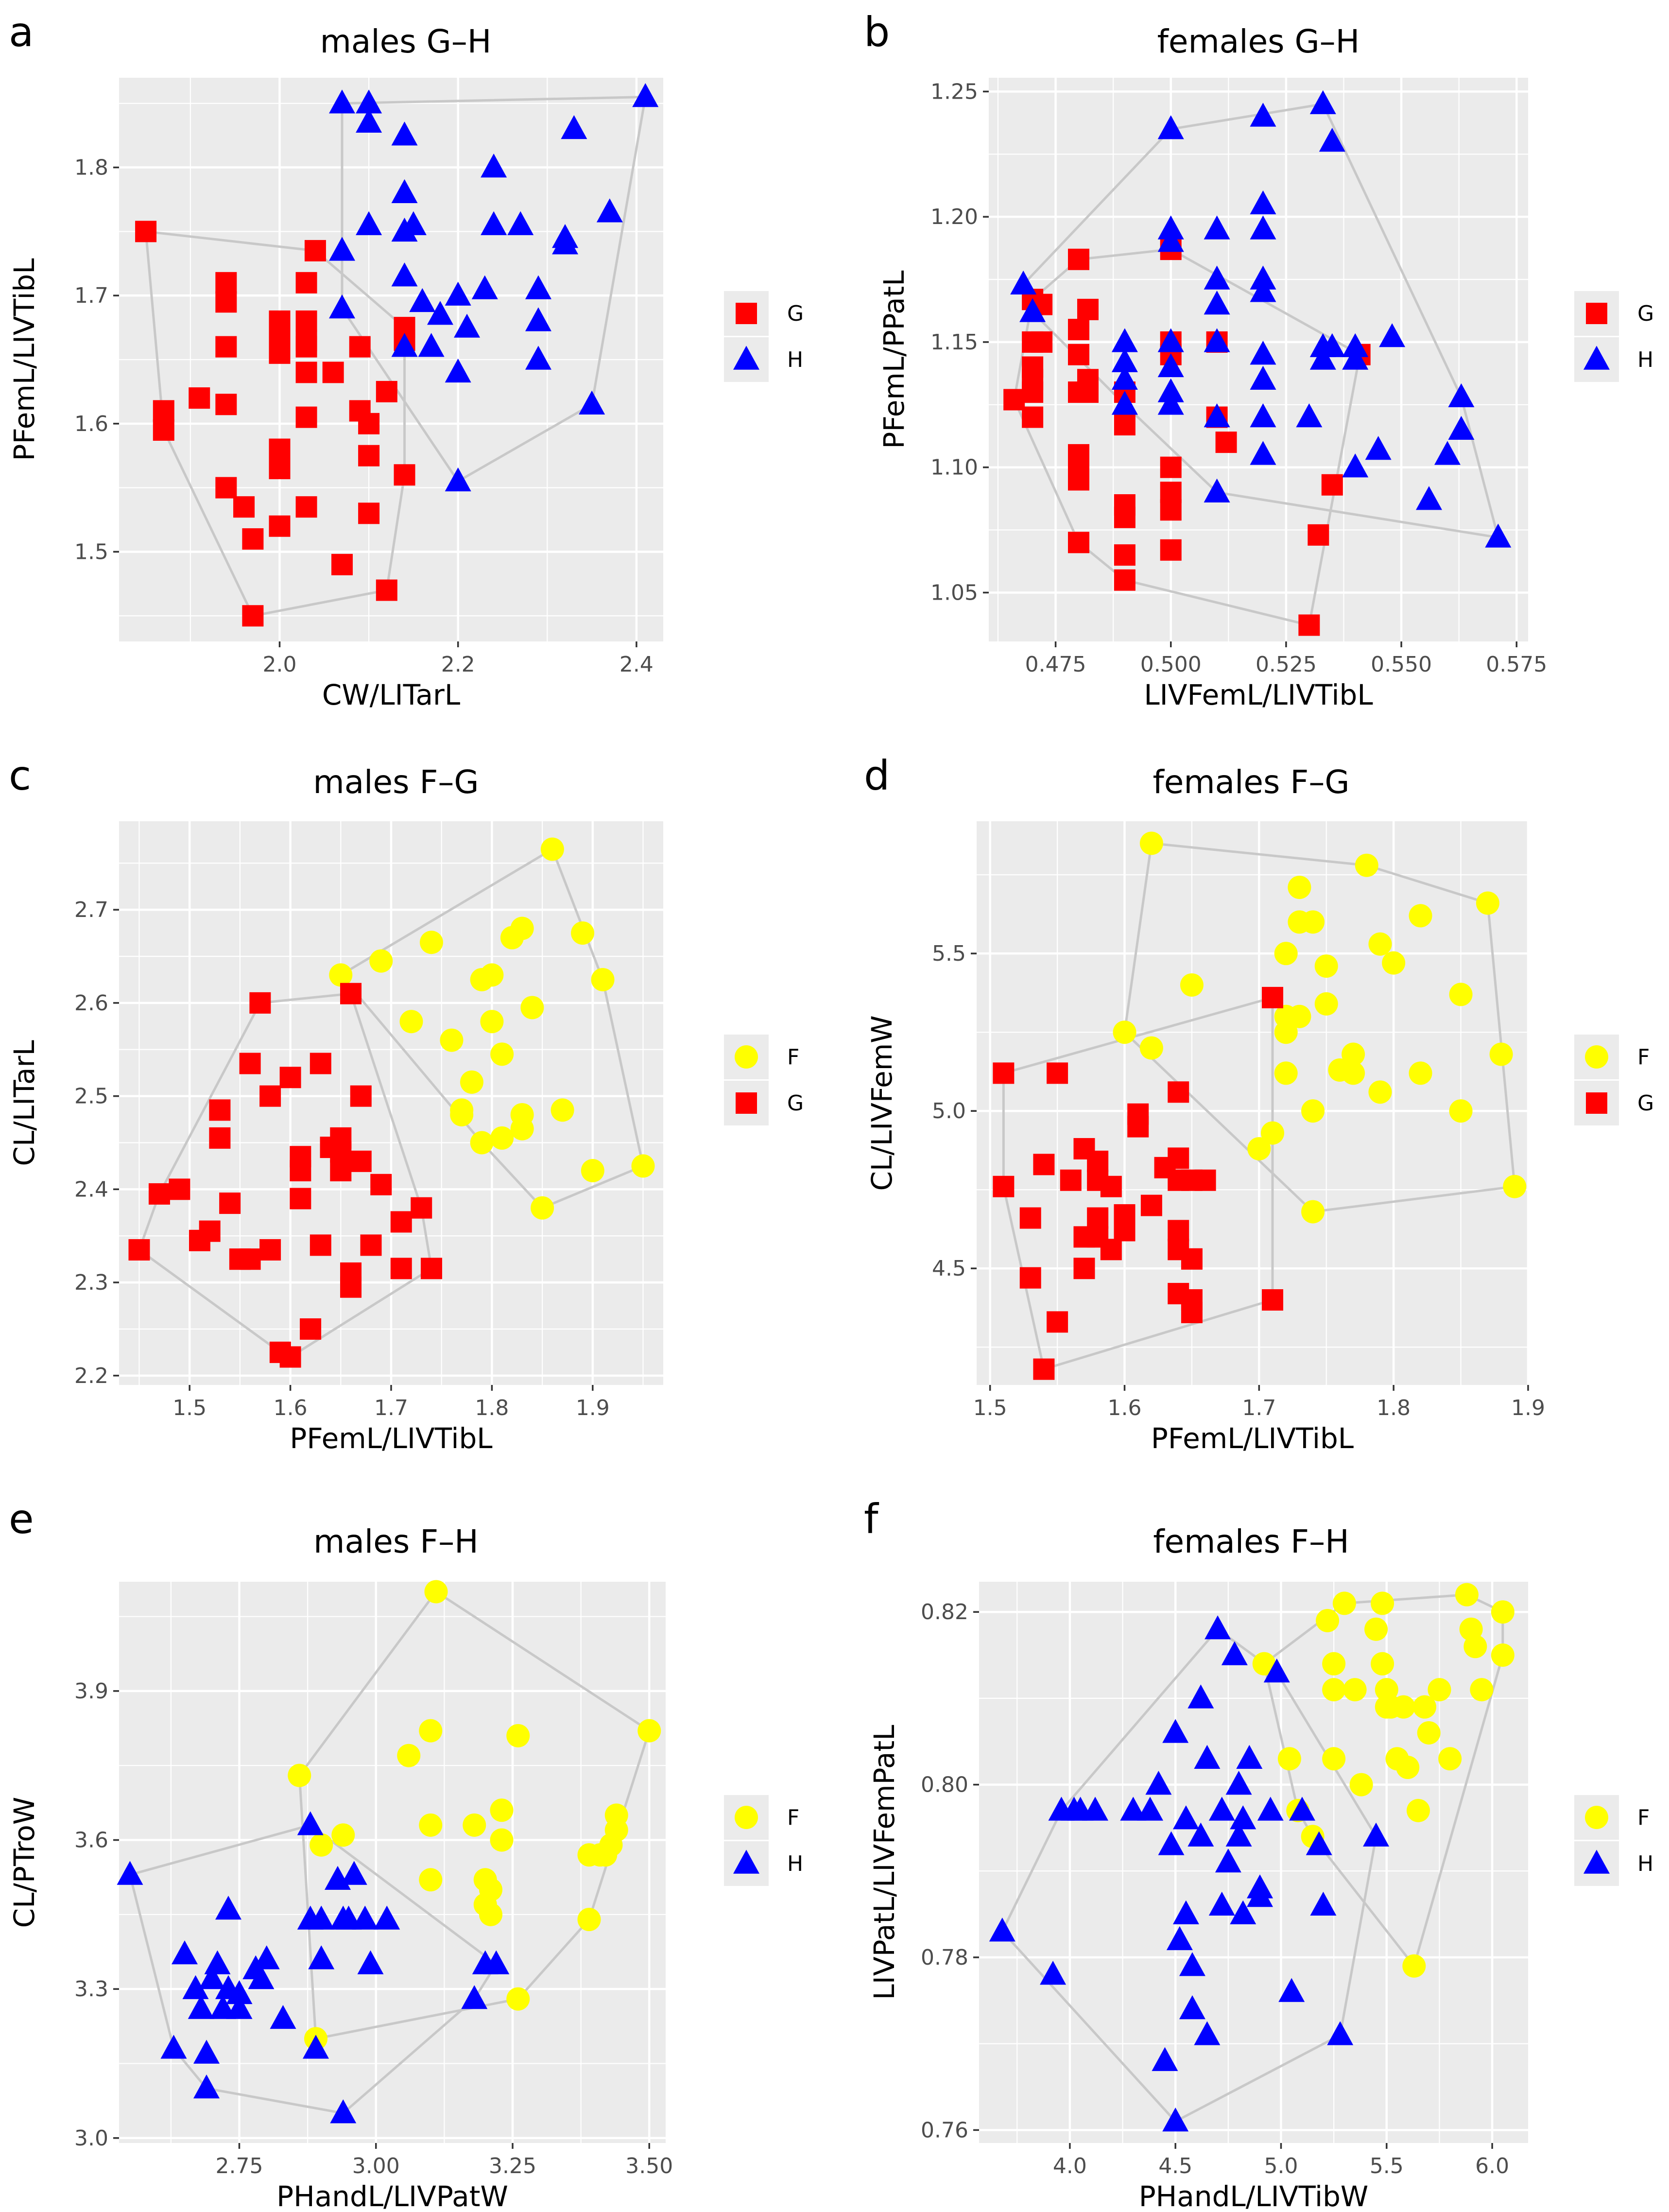  I want to click on chart-title: males F–G, so click(396, 782).